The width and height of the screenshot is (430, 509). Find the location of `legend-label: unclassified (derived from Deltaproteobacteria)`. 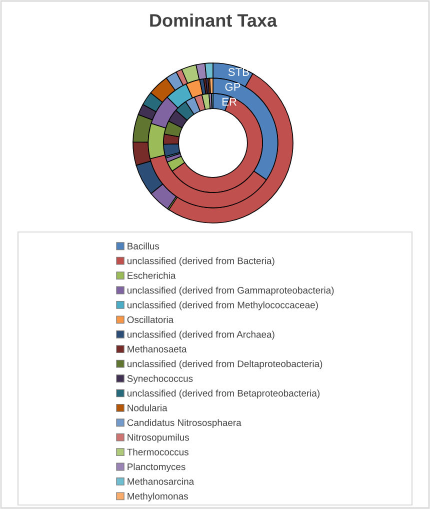

legend-label: unclassified (derived from Deltaproteobacteria) is located at coordinates (225, 365).